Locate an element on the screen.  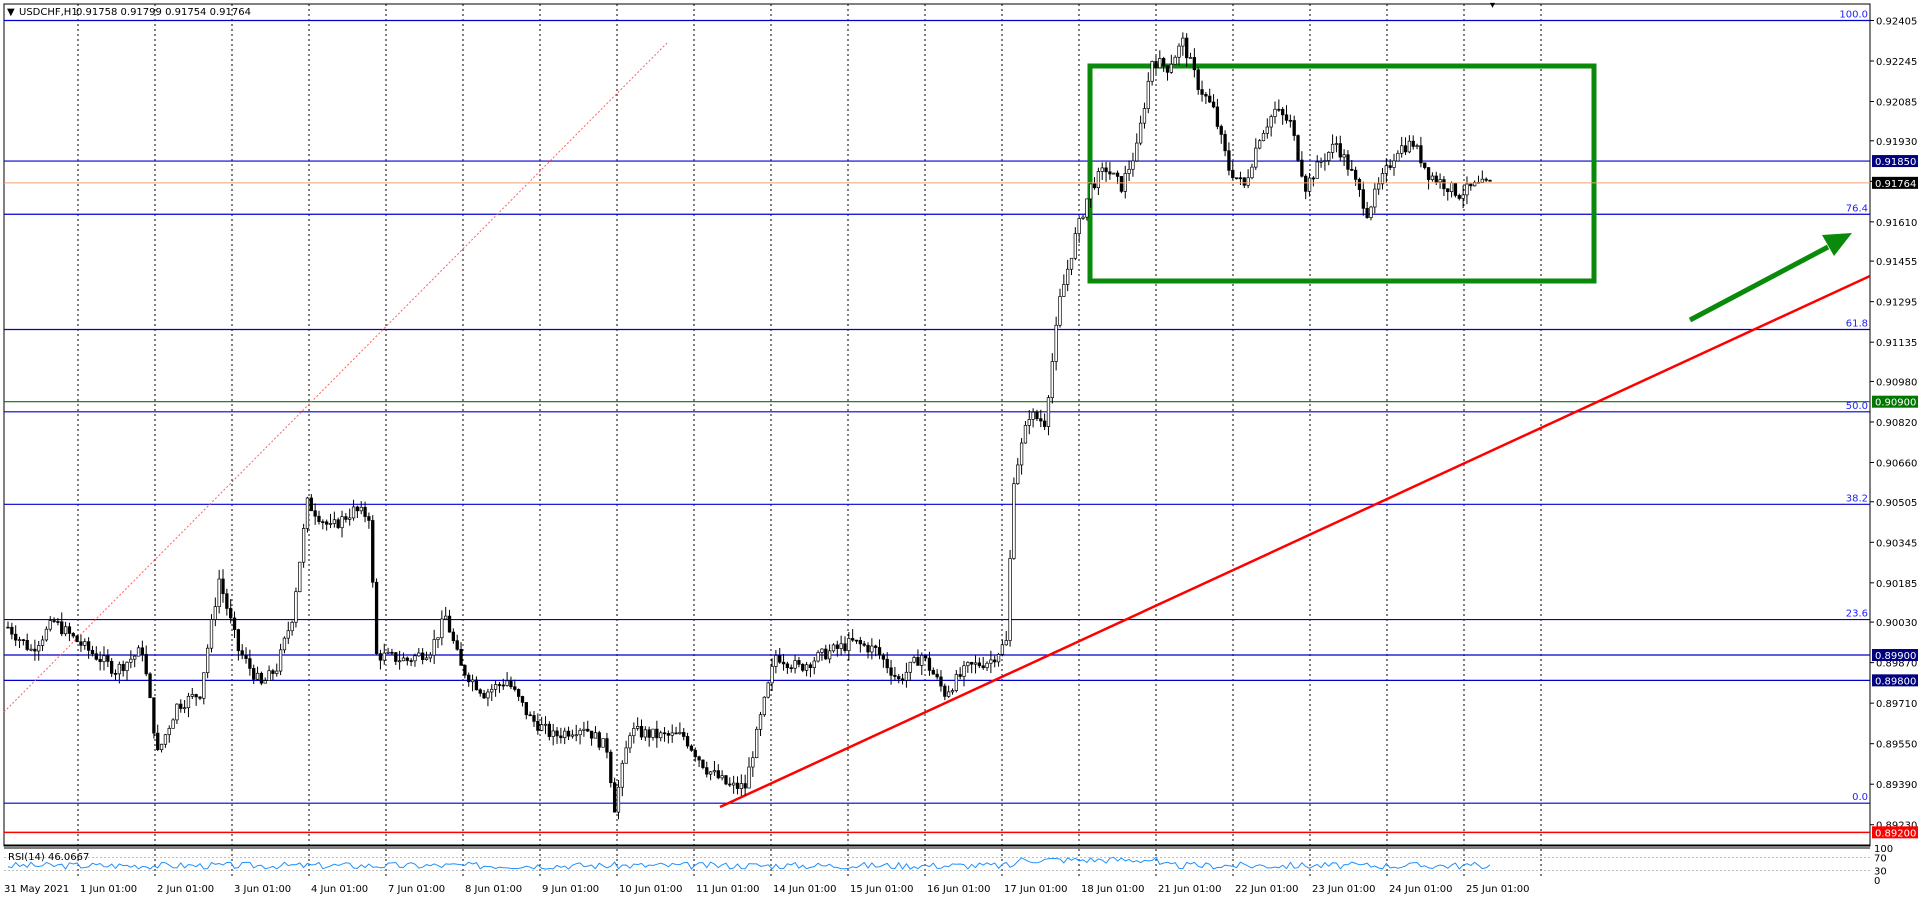
scroll-marker-icon: ▾ is located at coordinates (1492, 5).